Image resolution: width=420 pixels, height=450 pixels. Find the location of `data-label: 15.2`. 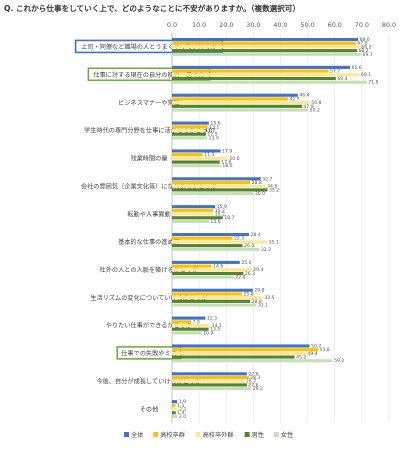

data-label: 15.2 is located at coordinates (220, 215).